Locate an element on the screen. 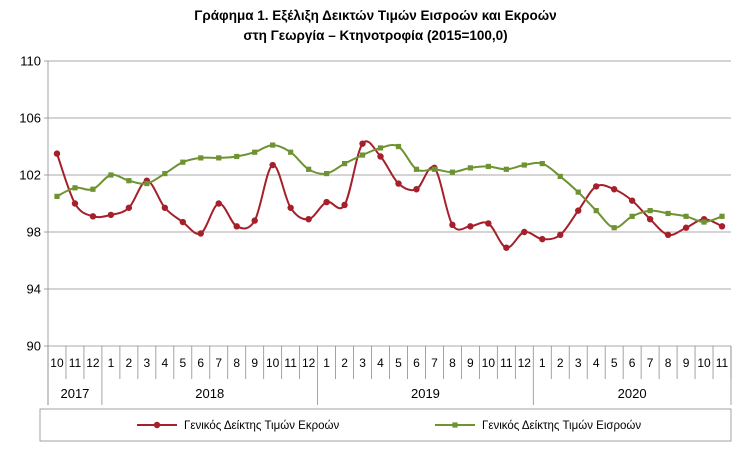 This screenshot has height=456, width=751. y-tick-label: 110 is located at coordinates (30, 61).